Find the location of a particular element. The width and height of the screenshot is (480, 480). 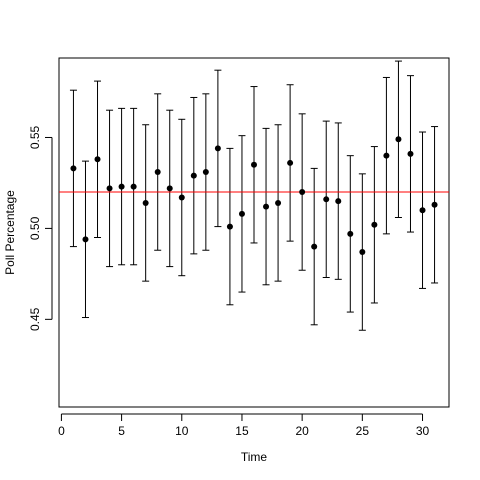

y-tick-label: 0.50 is located at coordinates (35, 228).